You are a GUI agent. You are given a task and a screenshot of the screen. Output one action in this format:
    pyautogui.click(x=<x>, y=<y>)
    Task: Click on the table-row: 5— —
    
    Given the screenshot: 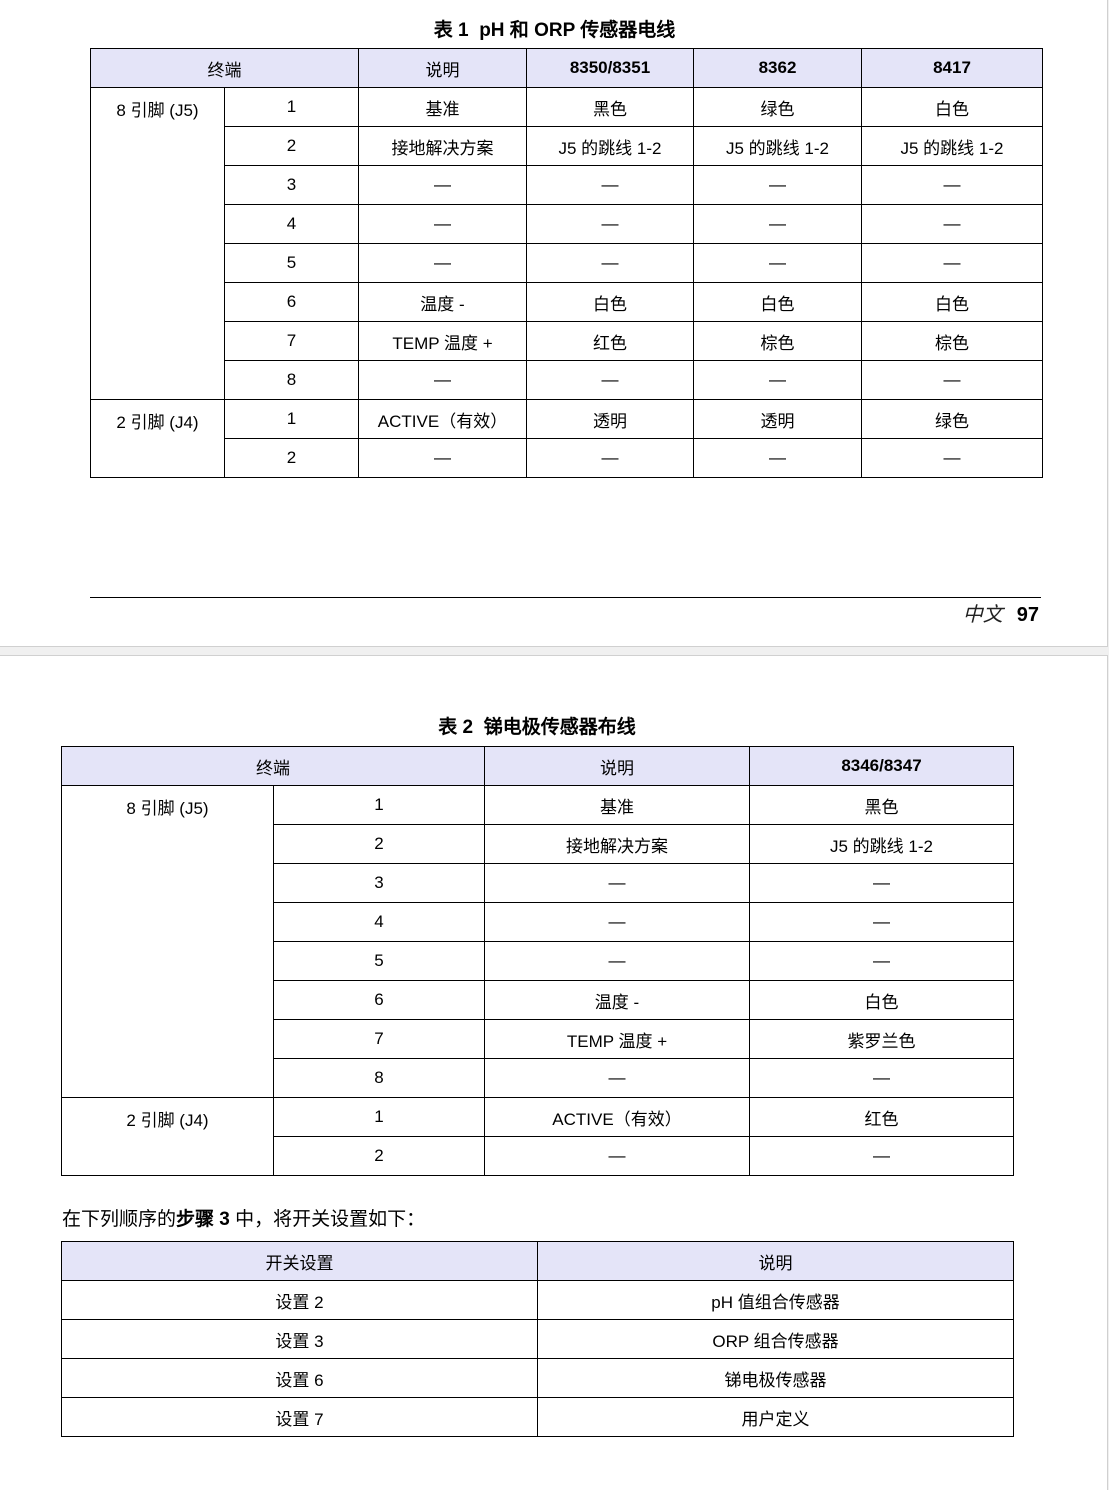 What is the action you would take?
    pyautogui.click(x=538, y=961)
    